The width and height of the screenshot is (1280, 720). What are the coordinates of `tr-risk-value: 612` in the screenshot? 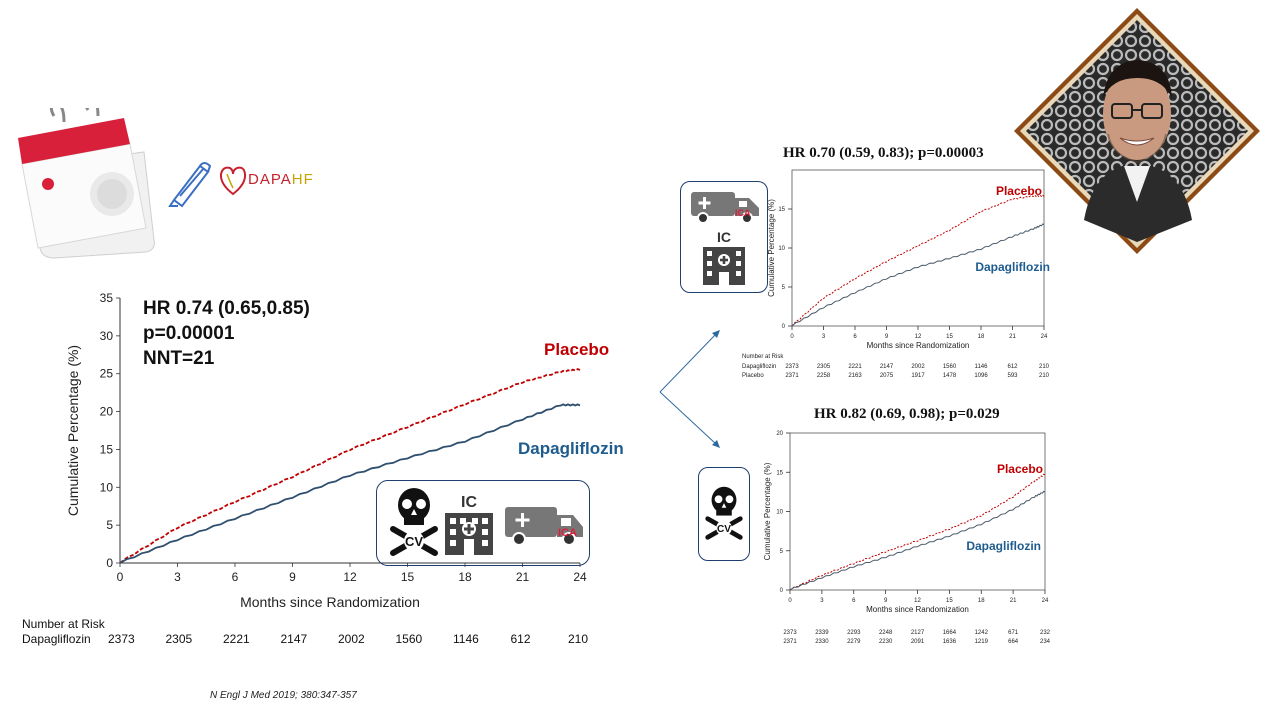 It's located at (1012, 367).